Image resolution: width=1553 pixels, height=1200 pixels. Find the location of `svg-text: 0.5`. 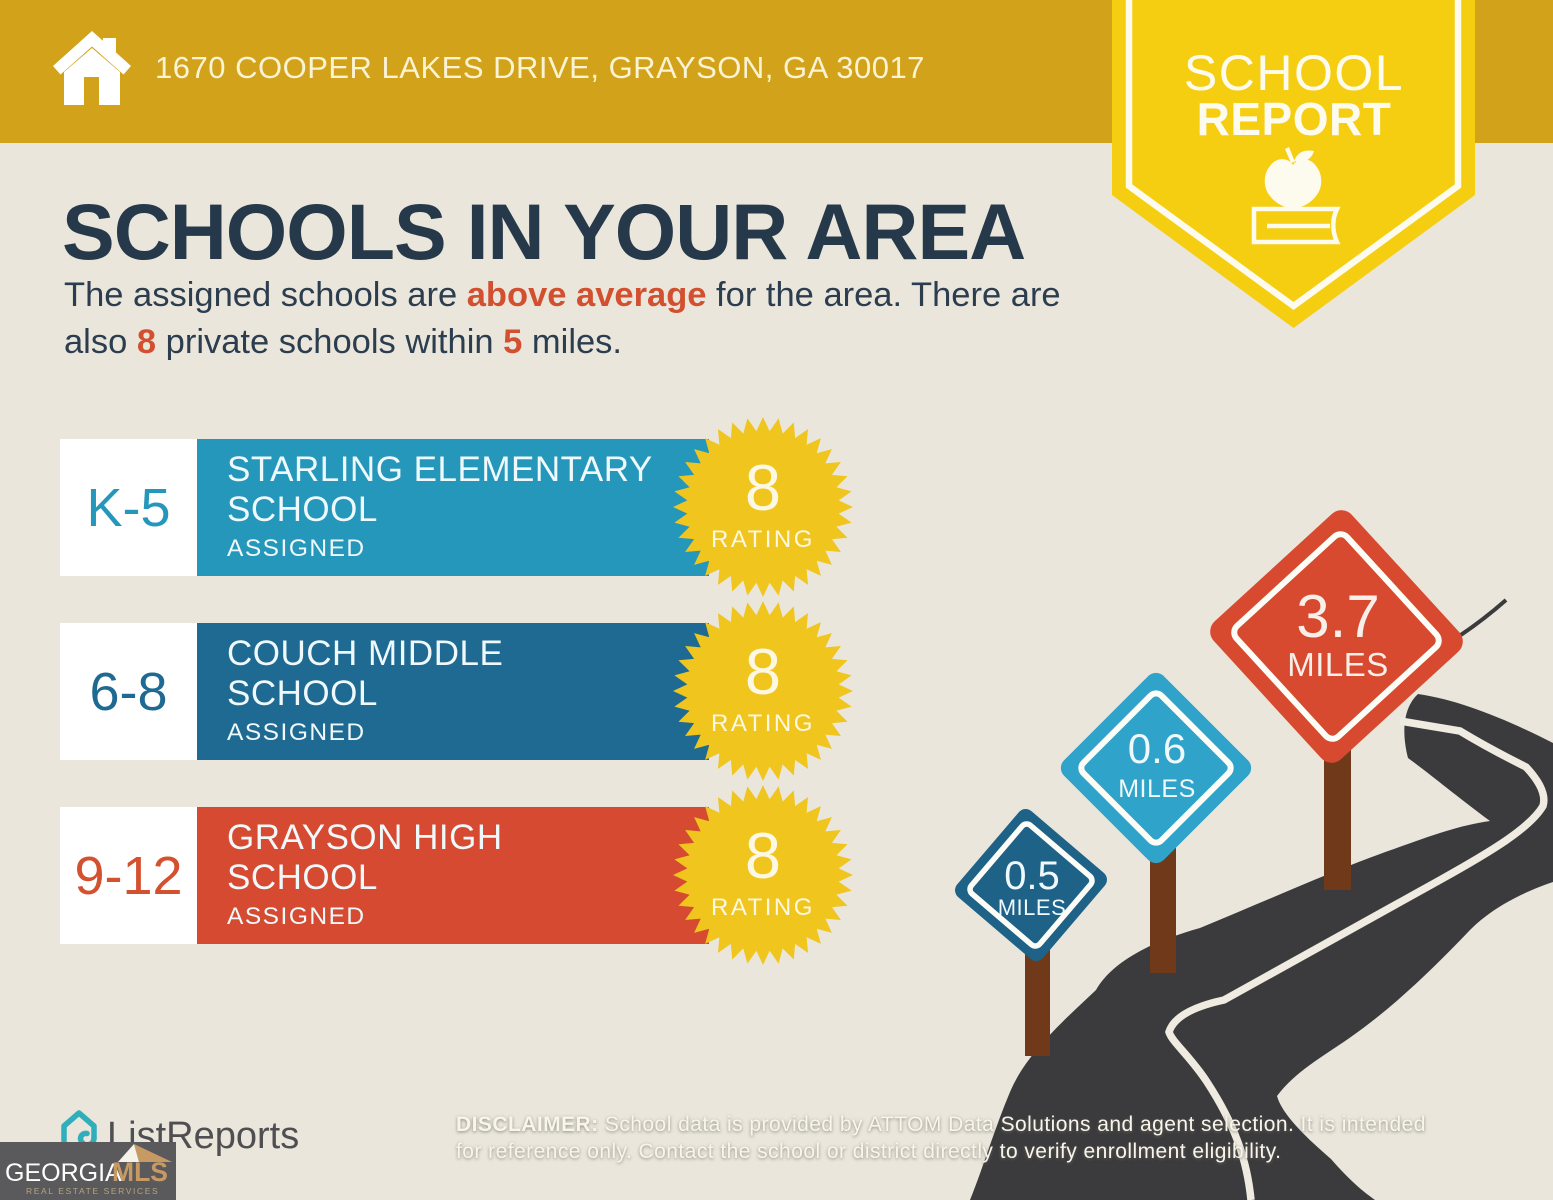

svg-text: 0.5 is located at coordinates (1032, 876).